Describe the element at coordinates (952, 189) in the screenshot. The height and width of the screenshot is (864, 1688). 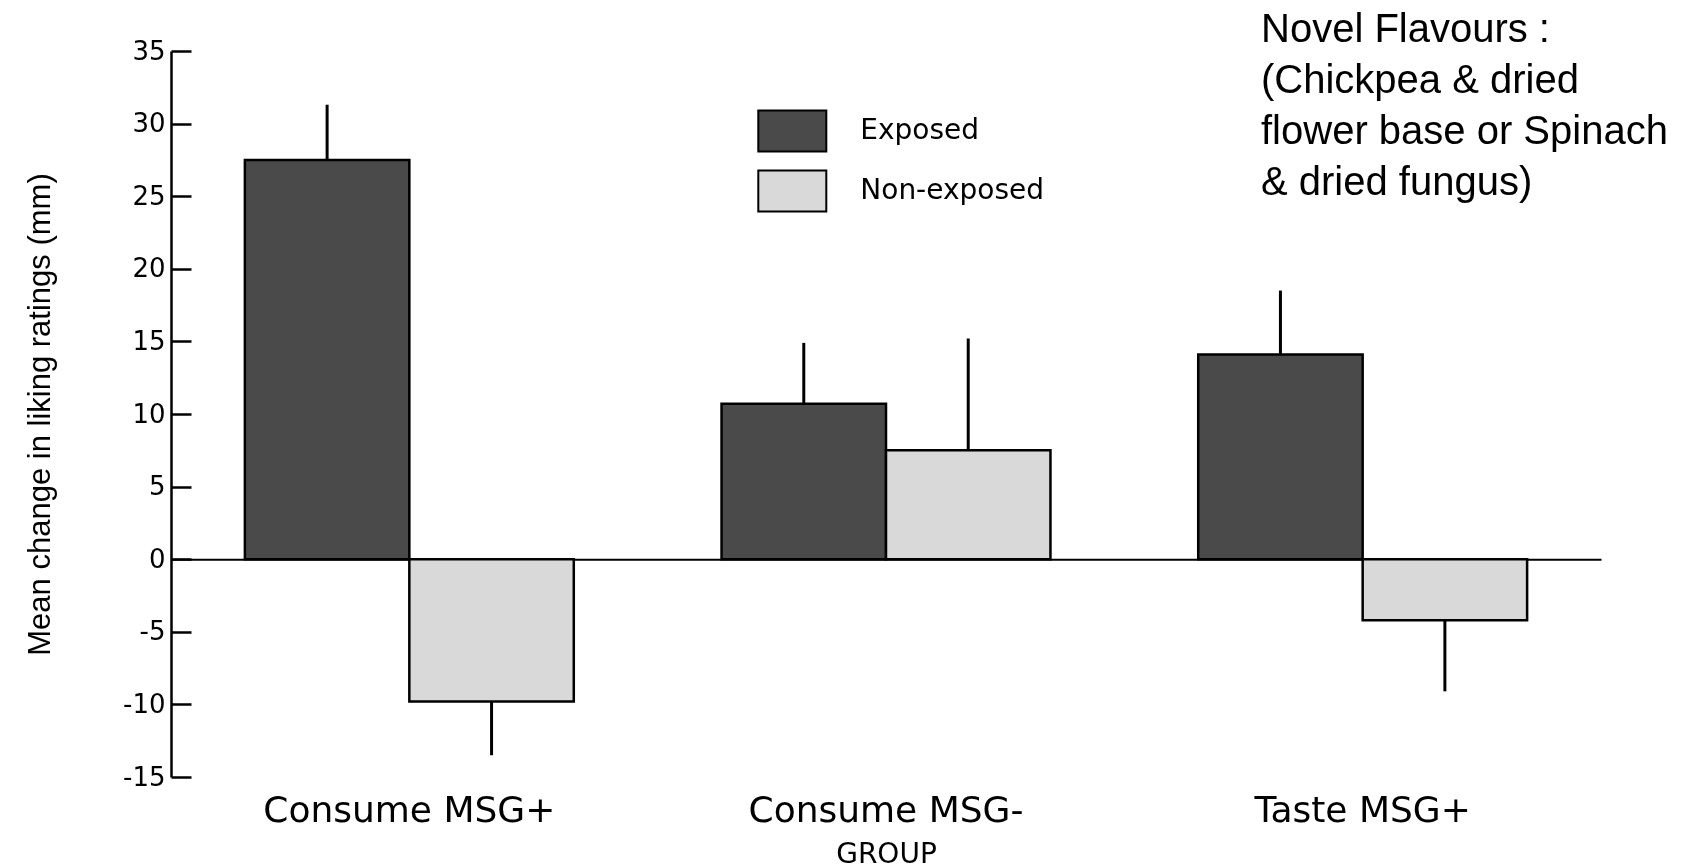
I see `legend-label: Non-exposed` at that location.